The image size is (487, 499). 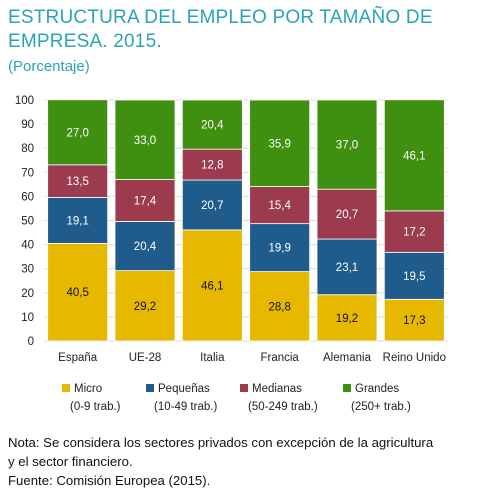 I want to click on legend-label: Micro, so click(x=88, y=389).